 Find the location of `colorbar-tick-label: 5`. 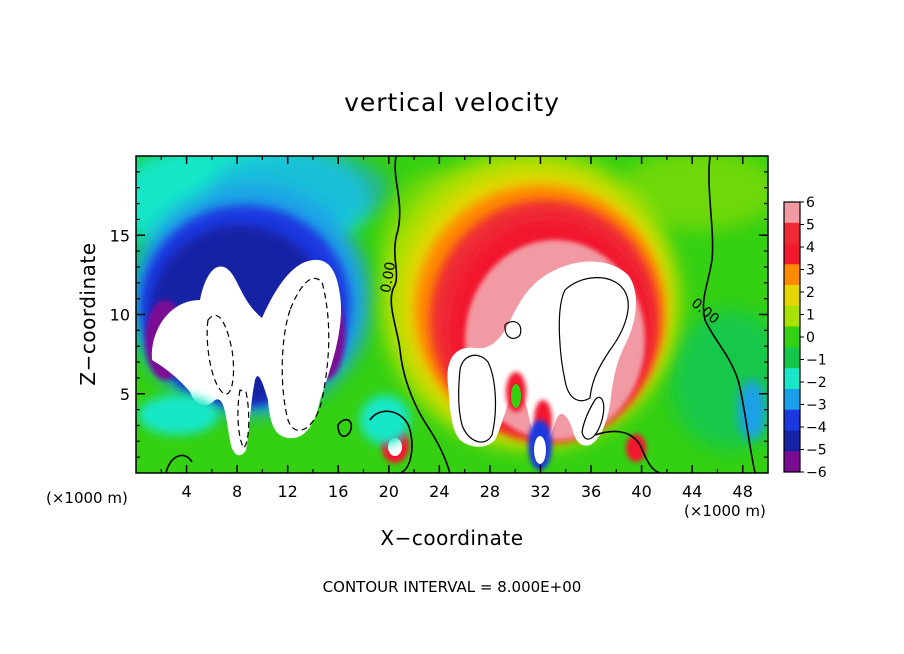

colorbar-tick-label: 5 is located at coordinates (810, 226).